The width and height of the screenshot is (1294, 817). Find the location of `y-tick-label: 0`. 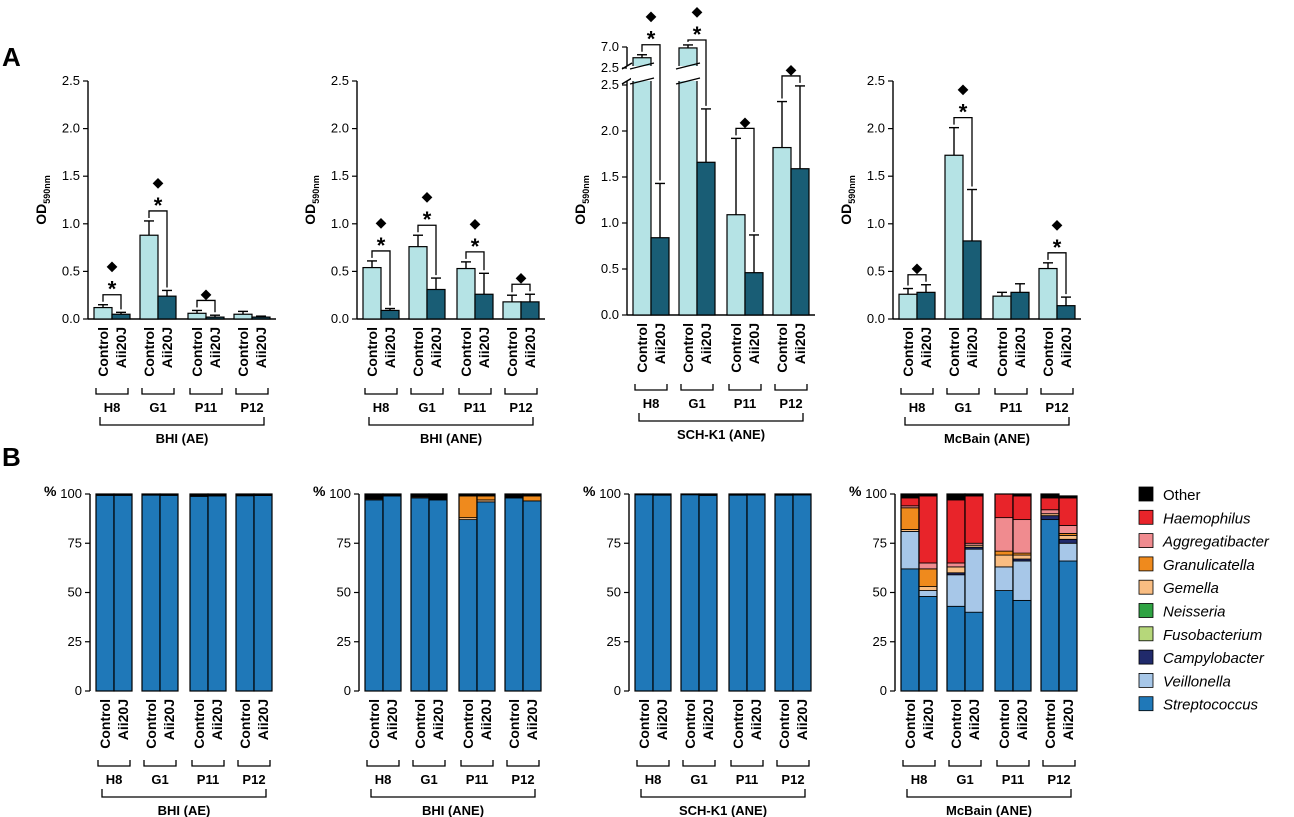

y-tick-label: 0 is located at coordinates (78, 690).